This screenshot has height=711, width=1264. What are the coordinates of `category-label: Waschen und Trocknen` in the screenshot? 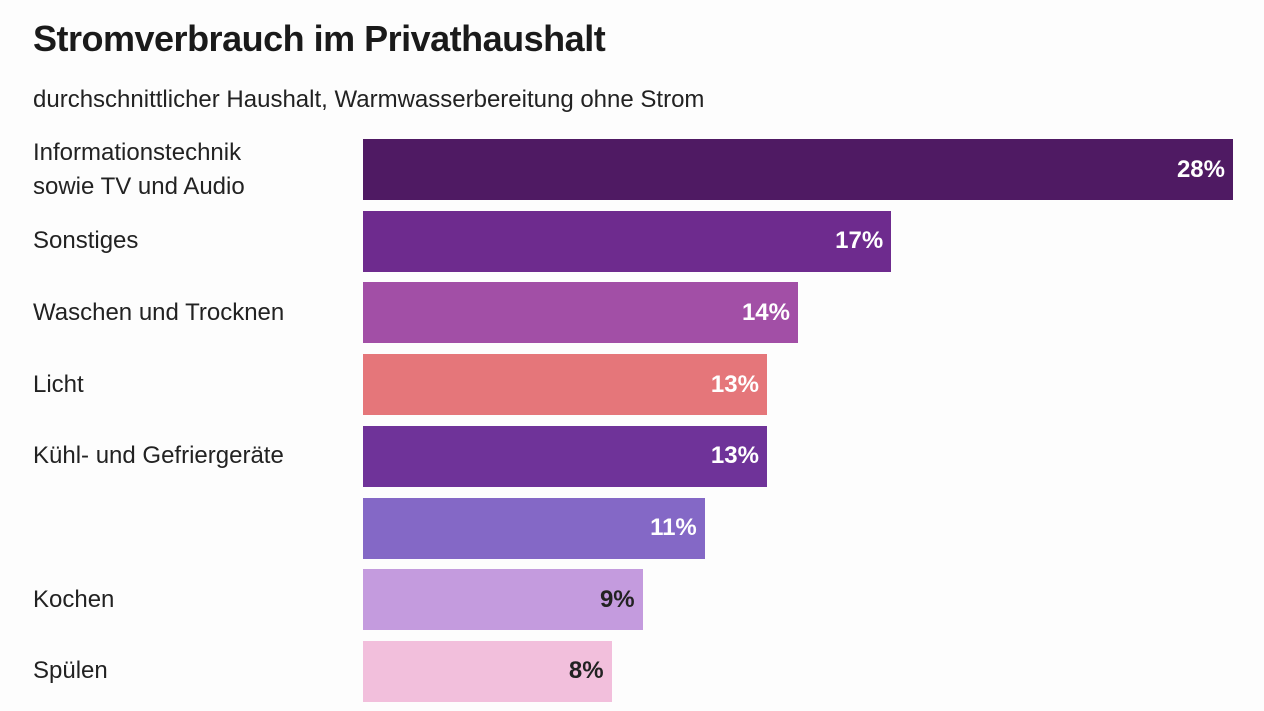 It's located at (159, 312).